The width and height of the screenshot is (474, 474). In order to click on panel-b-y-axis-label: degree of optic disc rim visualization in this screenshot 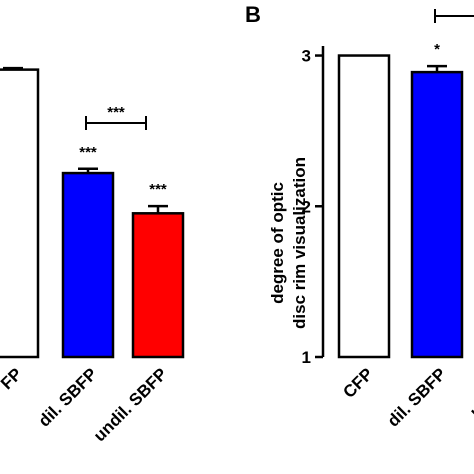, I will do `click(288, 243)`.